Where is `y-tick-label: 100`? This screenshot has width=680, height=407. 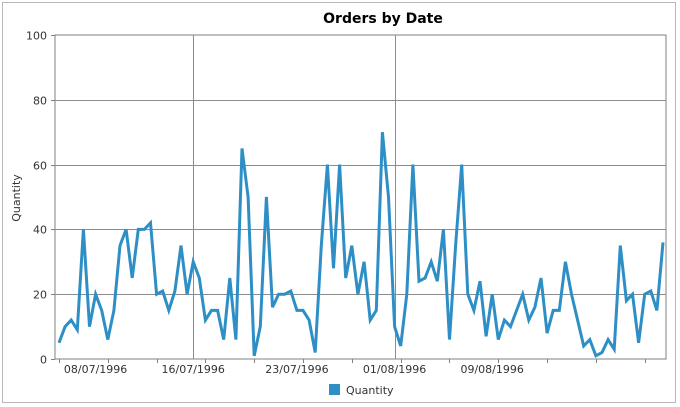
y-tick-label: 100 is located at coordinates (36, 36).